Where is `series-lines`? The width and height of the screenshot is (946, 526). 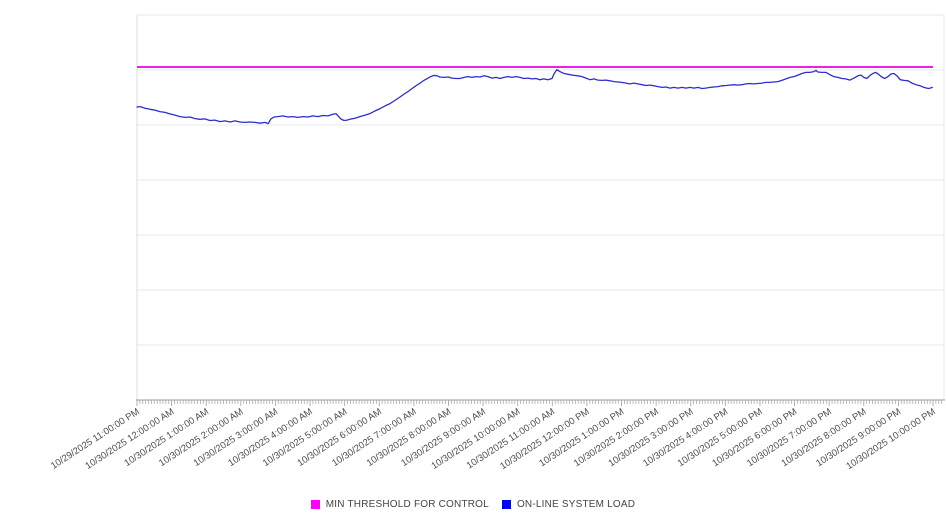
series-lines is located at coordinates (534, 95).